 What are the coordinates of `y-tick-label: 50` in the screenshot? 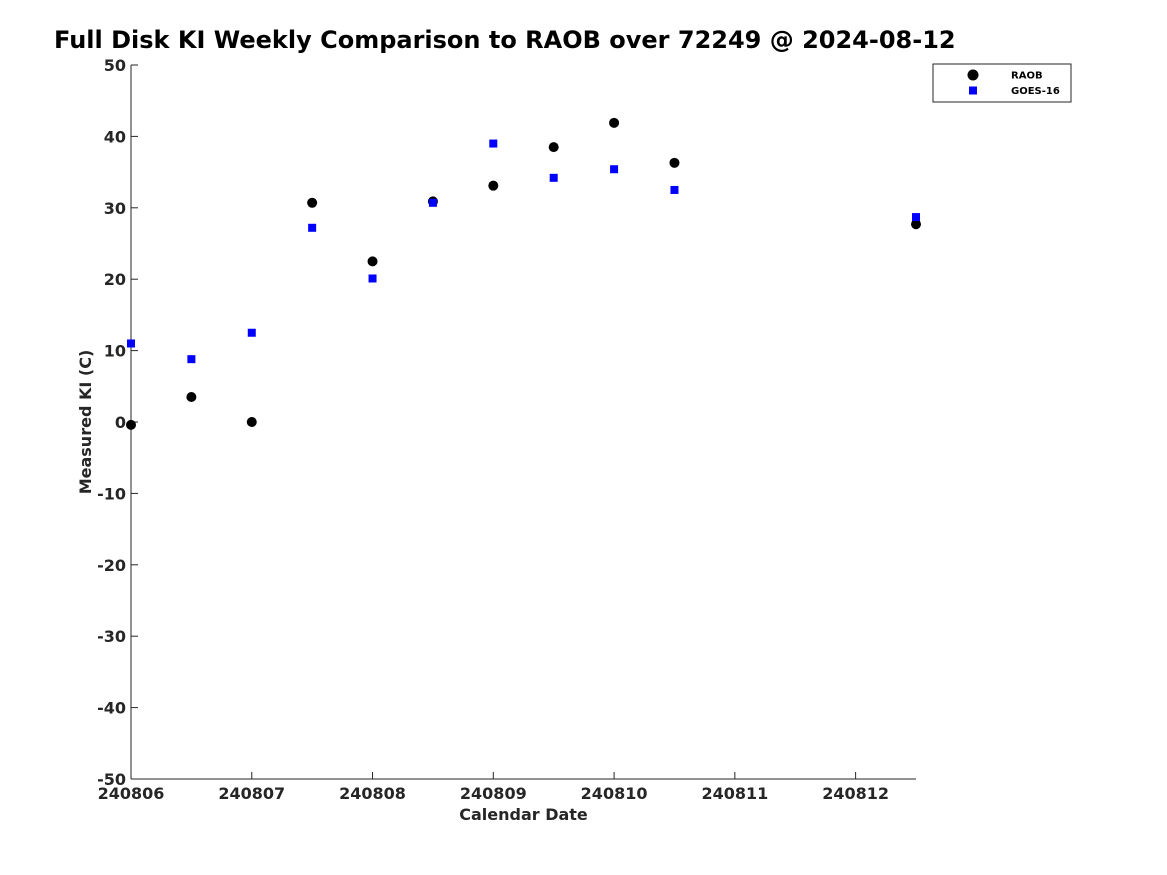 It's located at (115, 65).